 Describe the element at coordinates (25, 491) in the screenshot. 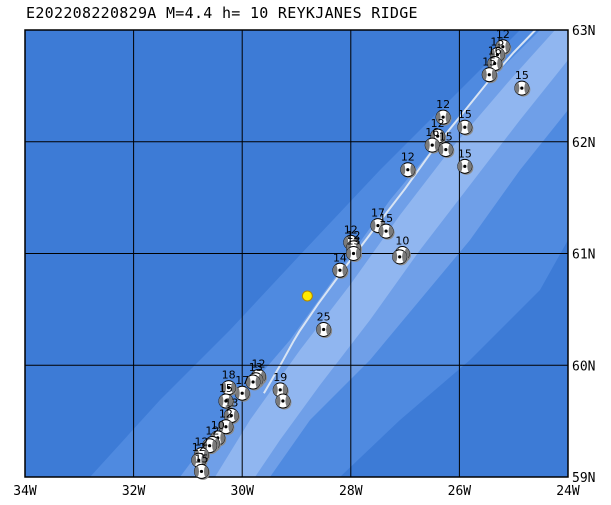

I see `lon-tick-label: 34W` at that location.